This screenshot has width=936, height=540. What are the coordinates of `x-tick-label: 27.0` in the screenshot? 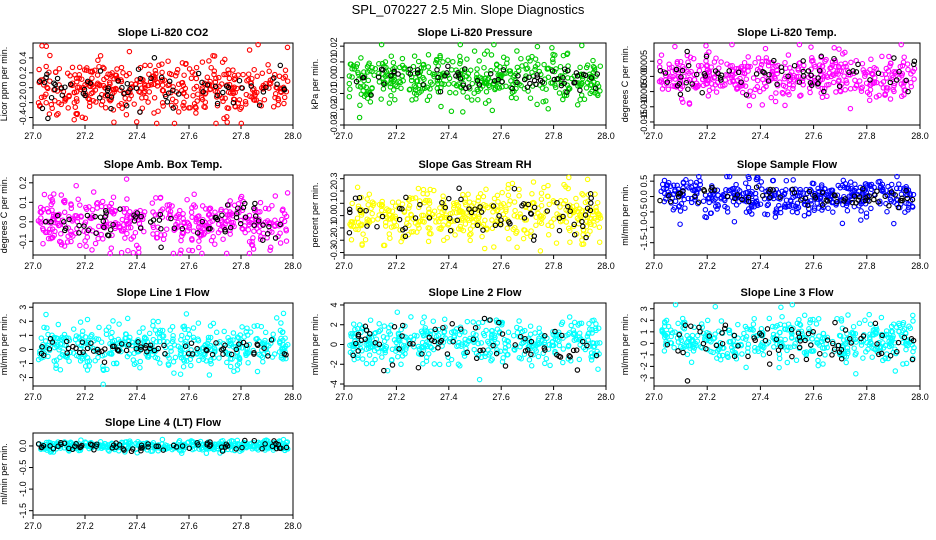 It's located at (344, 397).